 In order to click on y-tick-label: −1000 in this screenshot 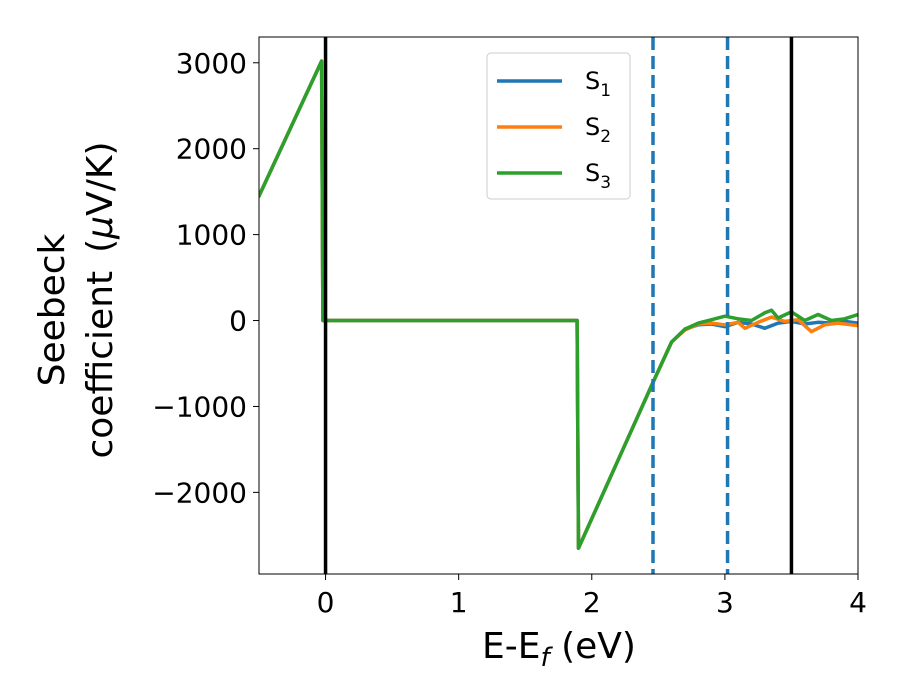, I will do `click(199, 406)`.